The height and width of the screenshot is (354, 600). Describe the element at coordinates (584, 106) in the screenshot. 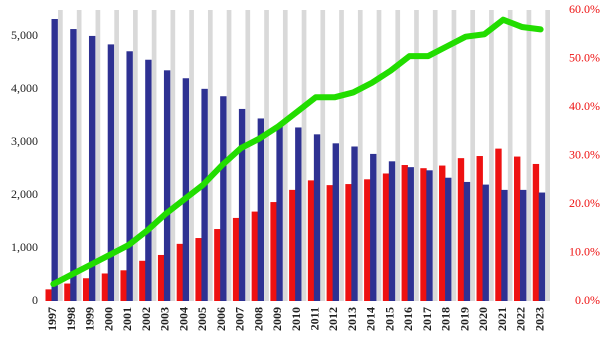

I see `y2-tick-label: 40.0%` at that location.